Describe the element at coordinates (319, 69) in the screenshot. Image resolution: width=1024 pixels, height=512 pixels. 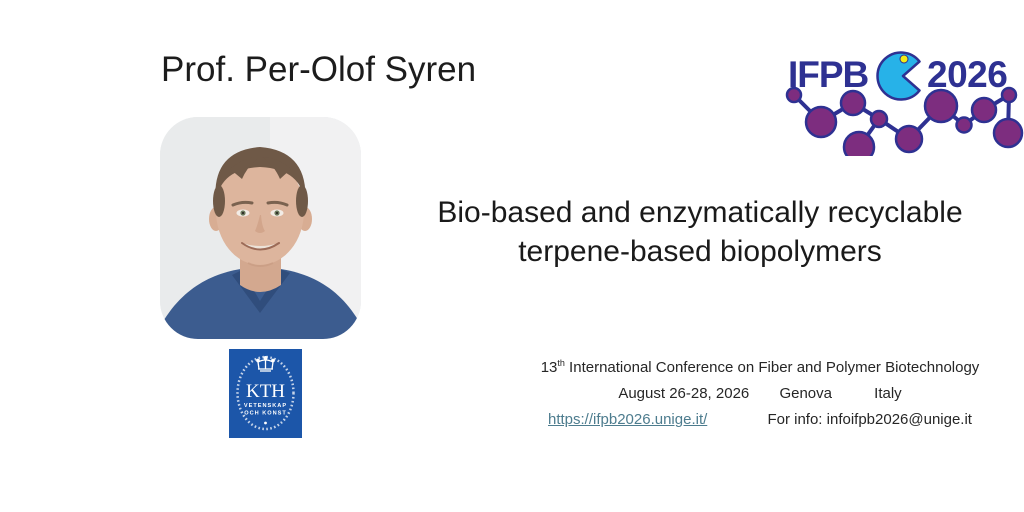
I see `speaker-name: Prof. Per-Olof Syren` at that location.